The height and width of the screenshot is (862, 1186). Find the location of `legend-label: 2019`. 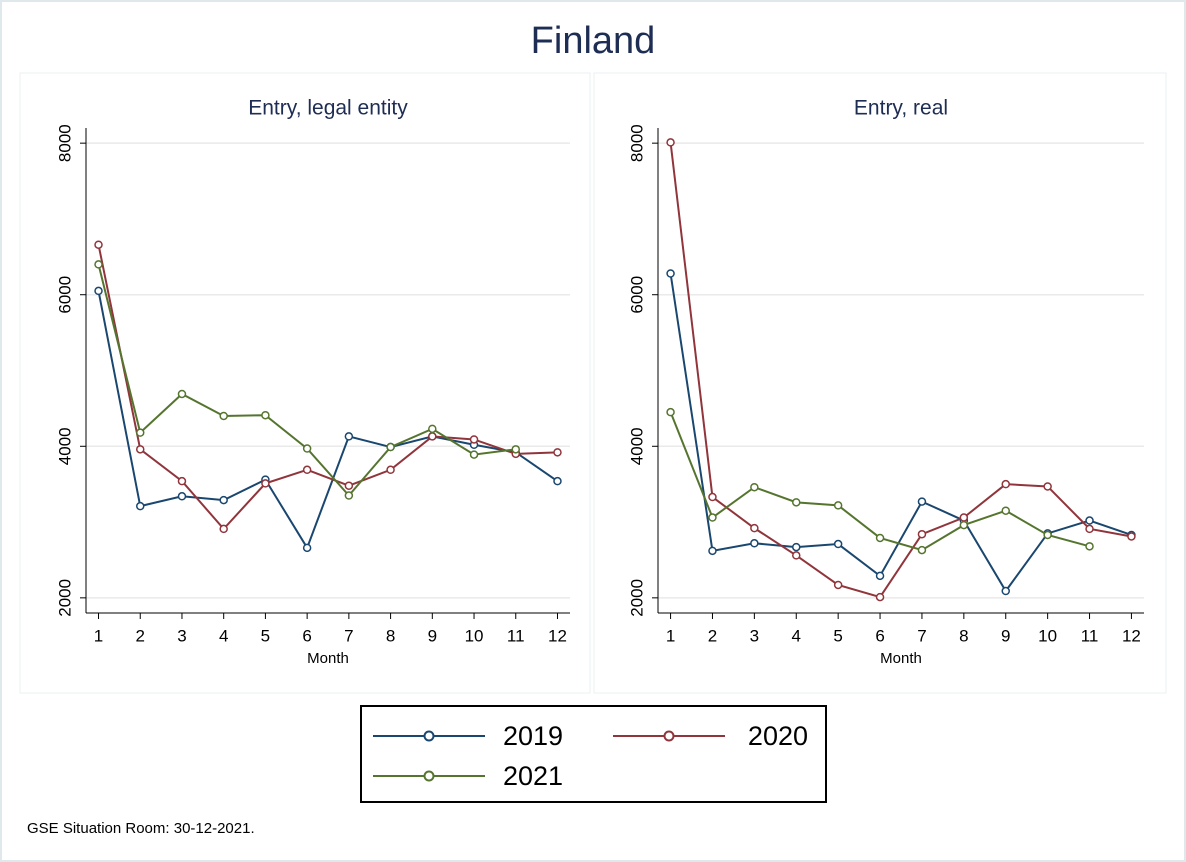

legend-label: 2019 is located at coordinates (533, 736).